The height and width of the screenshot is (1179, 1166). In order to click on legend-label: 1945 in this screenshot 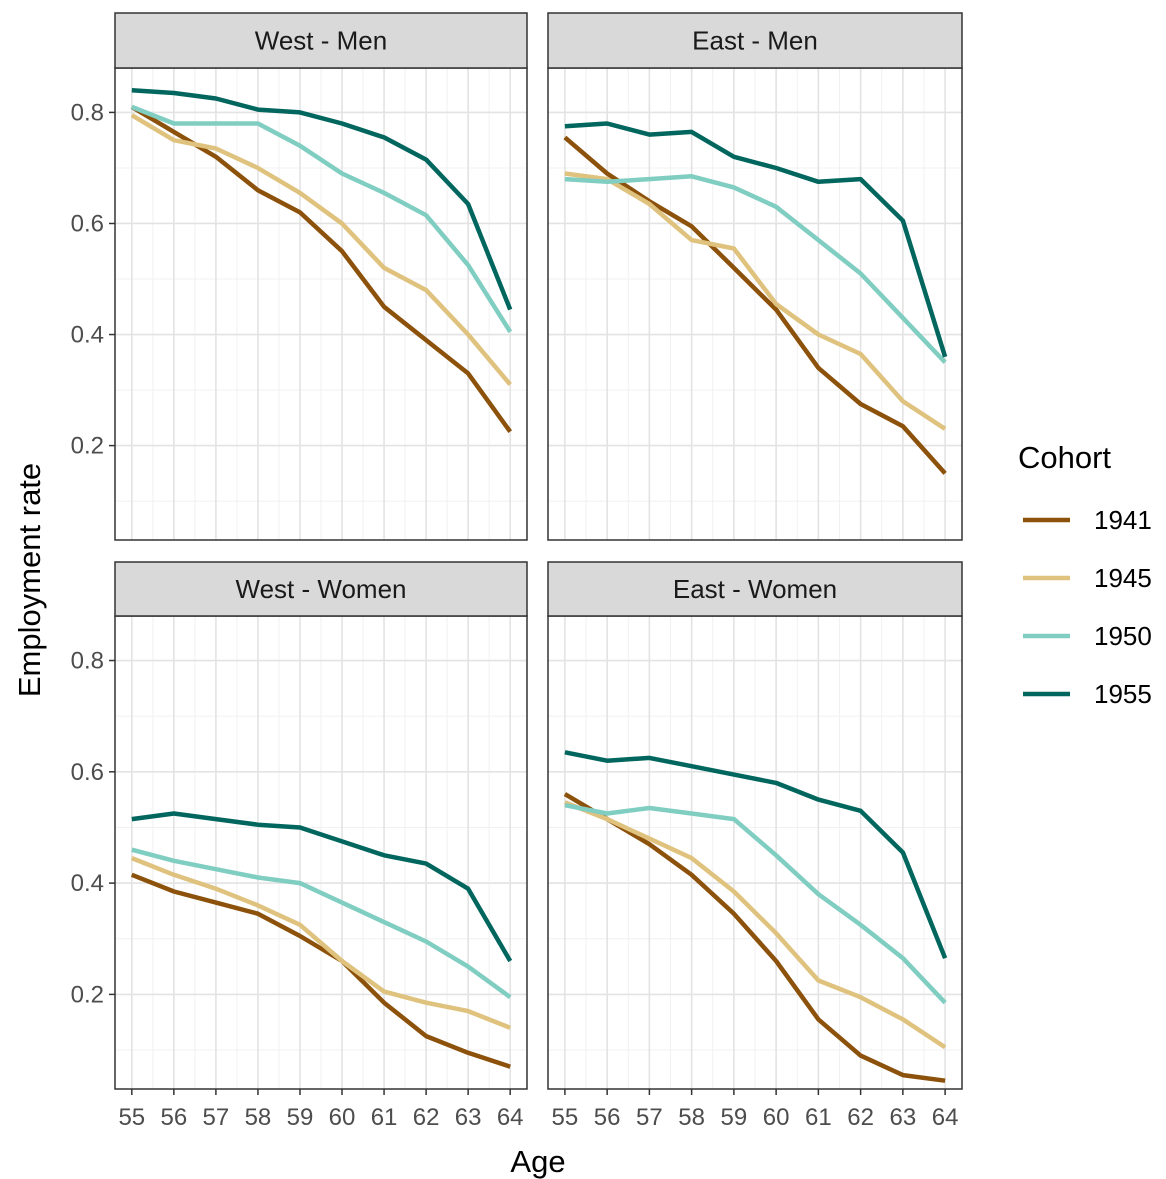, I will do `click(1123, 578)`.